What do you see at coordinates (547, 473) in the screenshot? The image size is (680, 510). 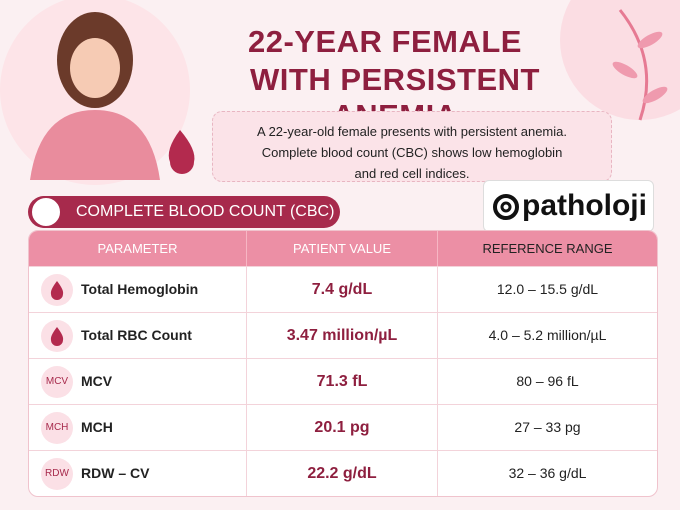 I see `reference-range: 32 – 36 g/dL` at bounding box center [547, 473].